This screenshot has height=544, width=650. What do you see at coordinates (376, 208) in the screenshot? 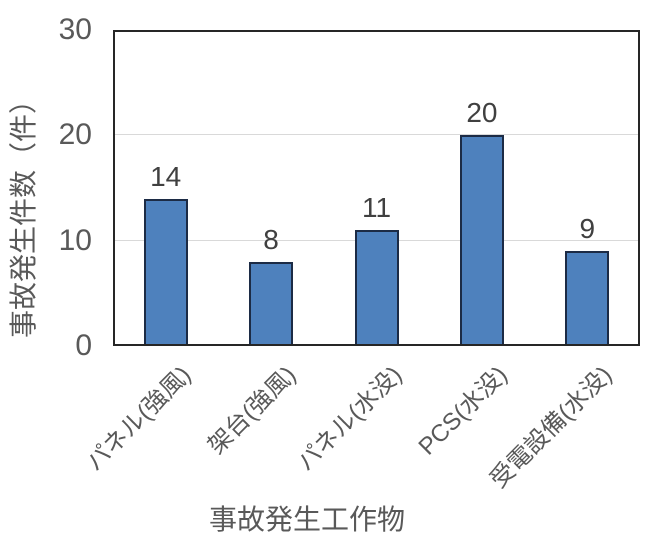
I see `bar-value-label-2: 11` at bounding box center [376, 208].